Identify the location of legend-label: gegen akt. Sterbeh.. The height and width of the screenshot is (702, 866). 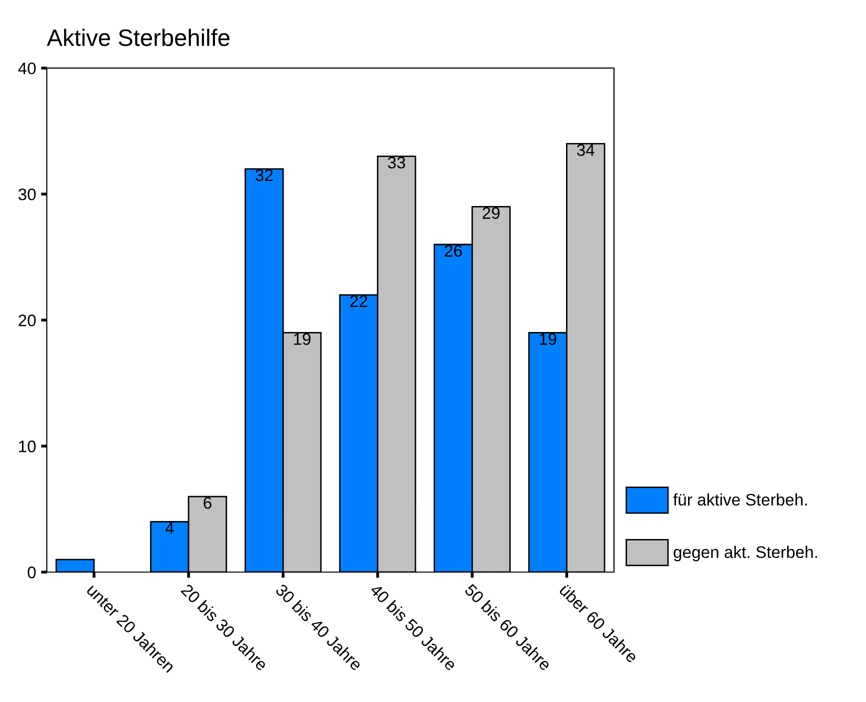
(745, 554).